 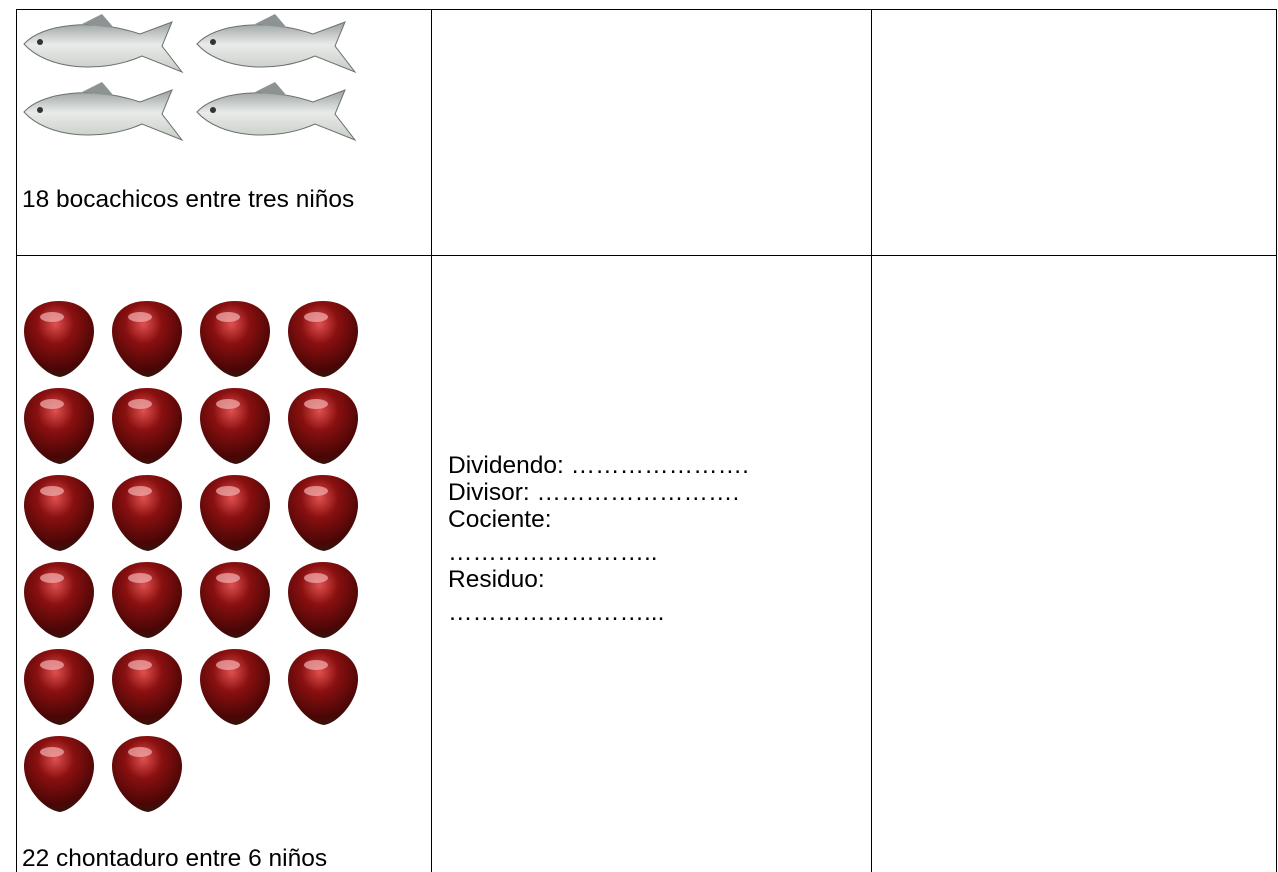 I want to click on answer-line: Divisor: ……………………., so click(x=594, y=492).